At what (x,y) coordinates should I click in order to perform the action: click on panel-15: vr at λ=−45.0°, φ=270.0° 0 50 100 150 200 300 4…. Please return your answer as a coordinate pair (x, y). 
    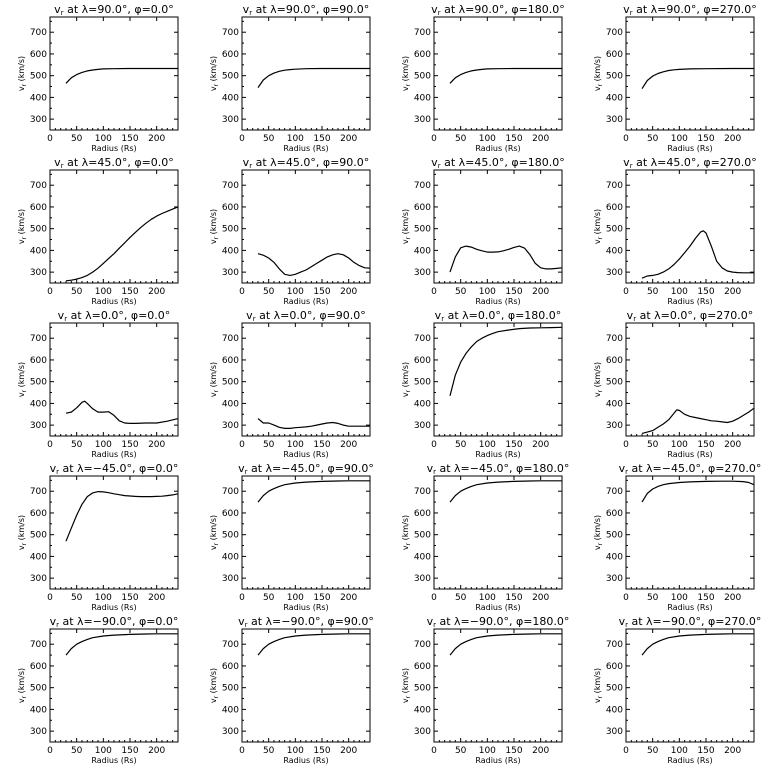
    Looking at the image, I should click on (677, 537).